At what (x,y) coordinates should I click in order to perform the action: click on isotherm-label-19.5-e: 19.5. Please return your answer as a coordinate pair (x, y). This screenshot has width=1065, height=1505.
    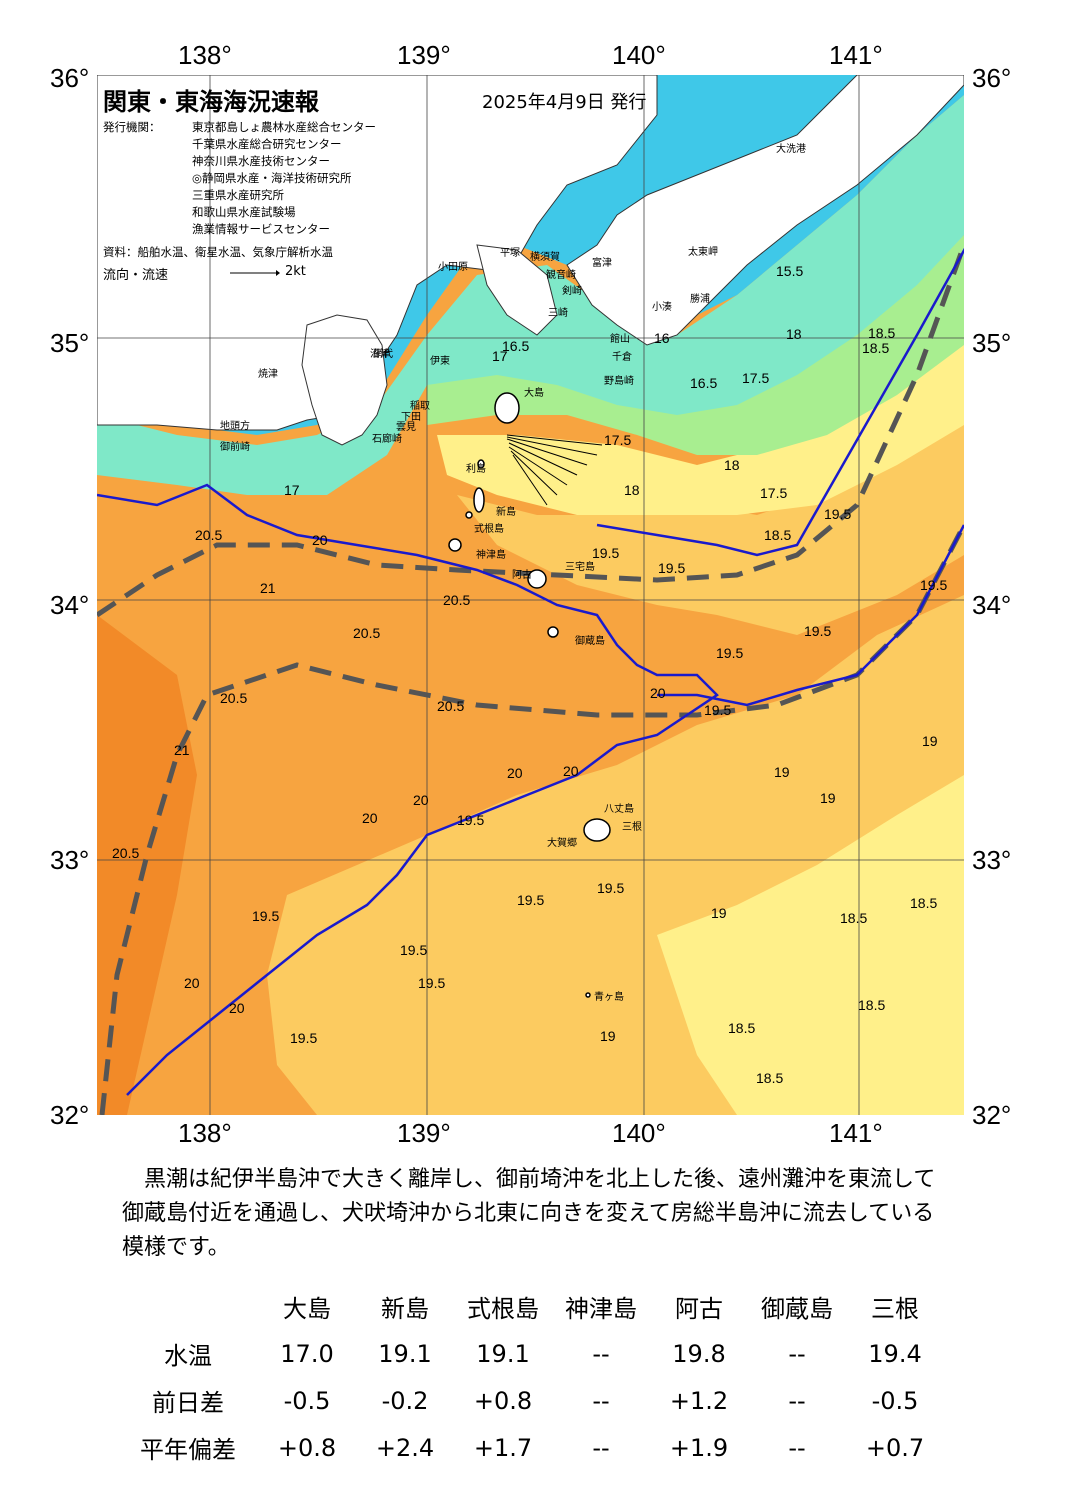
    Looking at the image, I should click on (730, 653).